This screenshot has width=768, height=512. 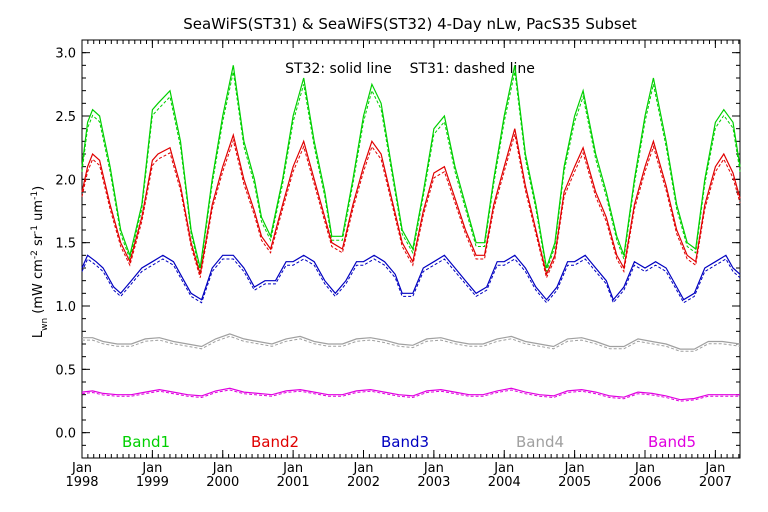 I want to click on y-label-exp1: -2, so click(x=35, y=254).